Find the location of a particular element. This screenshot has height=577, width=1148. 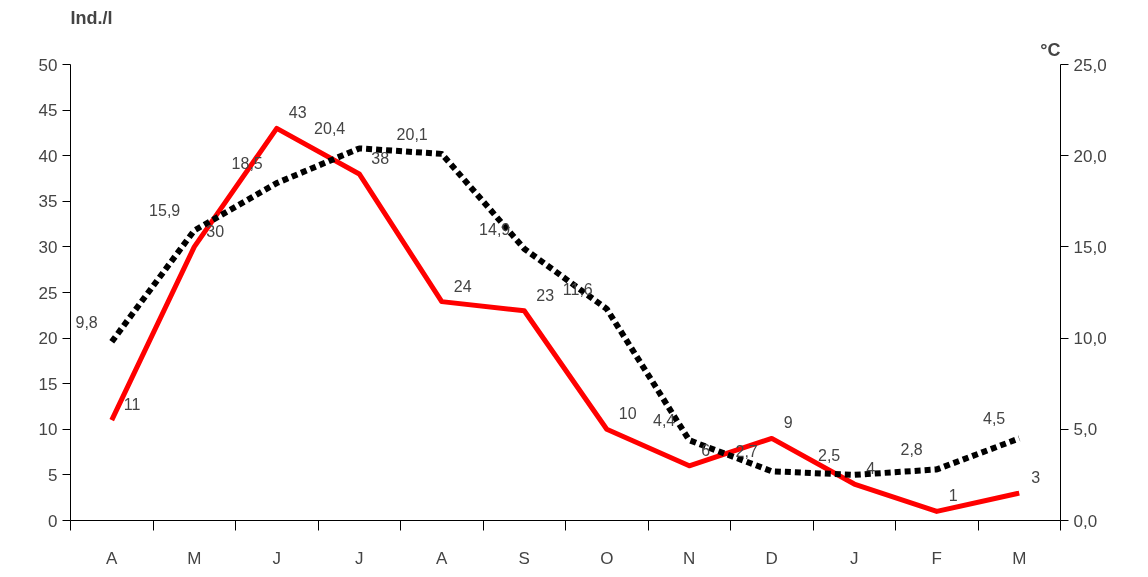

y2-tick-label: 5,0 is located at coordinates (1085, 430).